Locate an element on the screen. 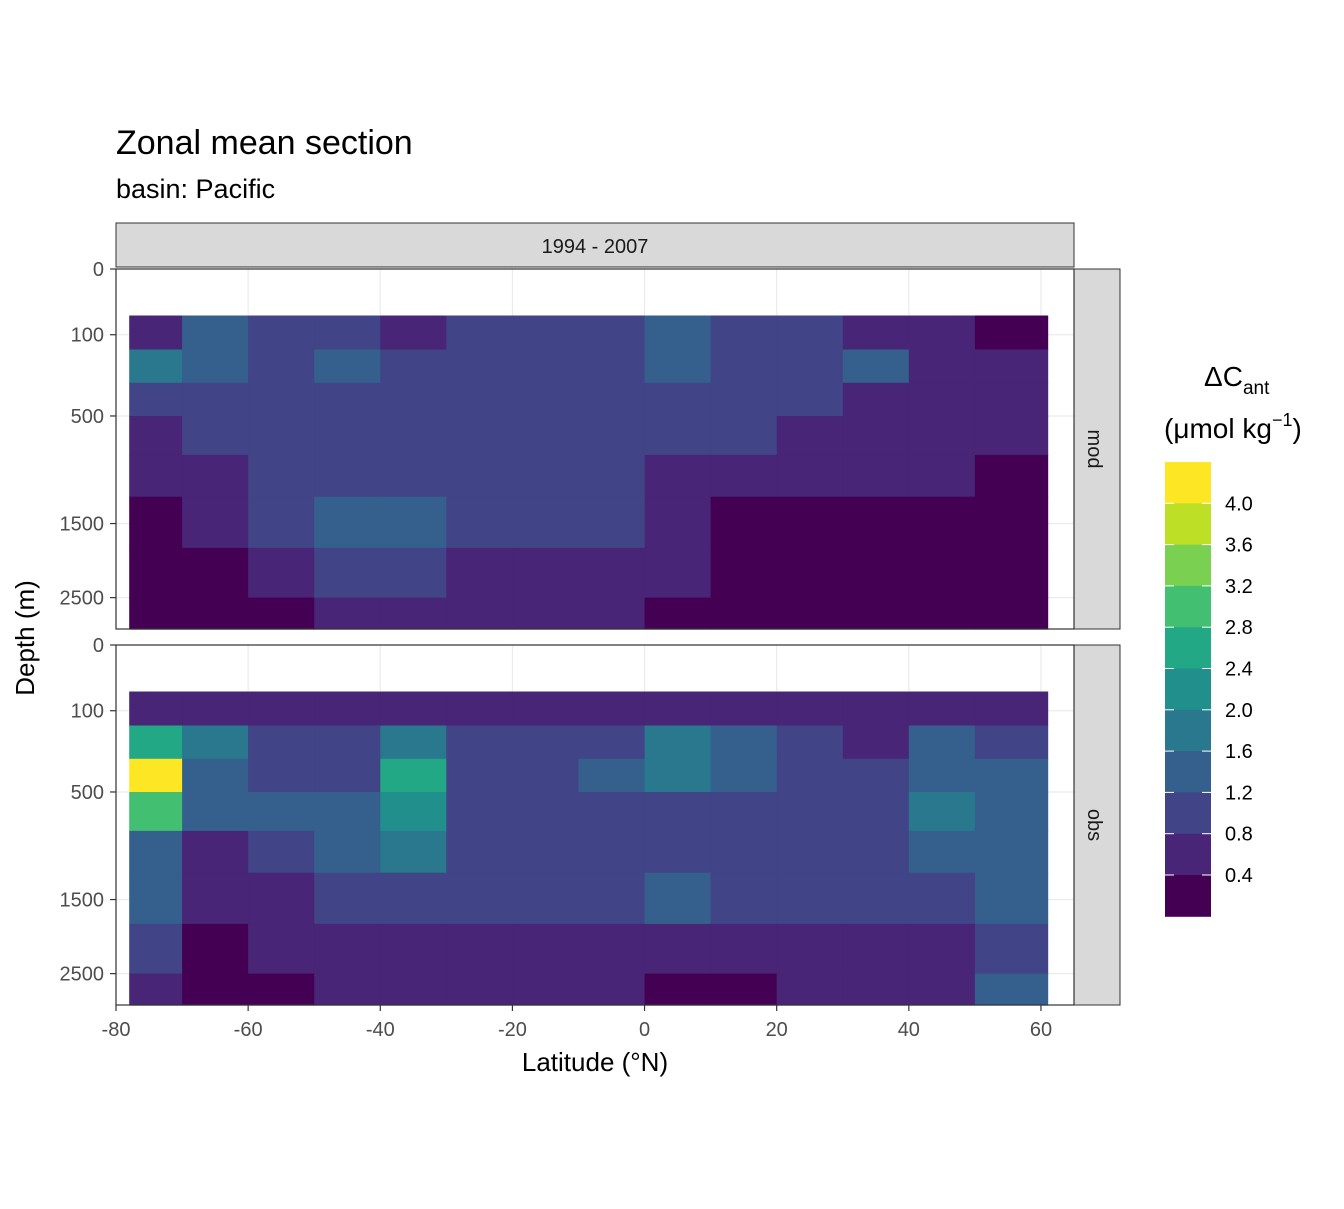 The width and height of the screenshot is (1344, 1209). facet-strip-top-label: 1994 - 2007 is located at coordinates (595, 247).